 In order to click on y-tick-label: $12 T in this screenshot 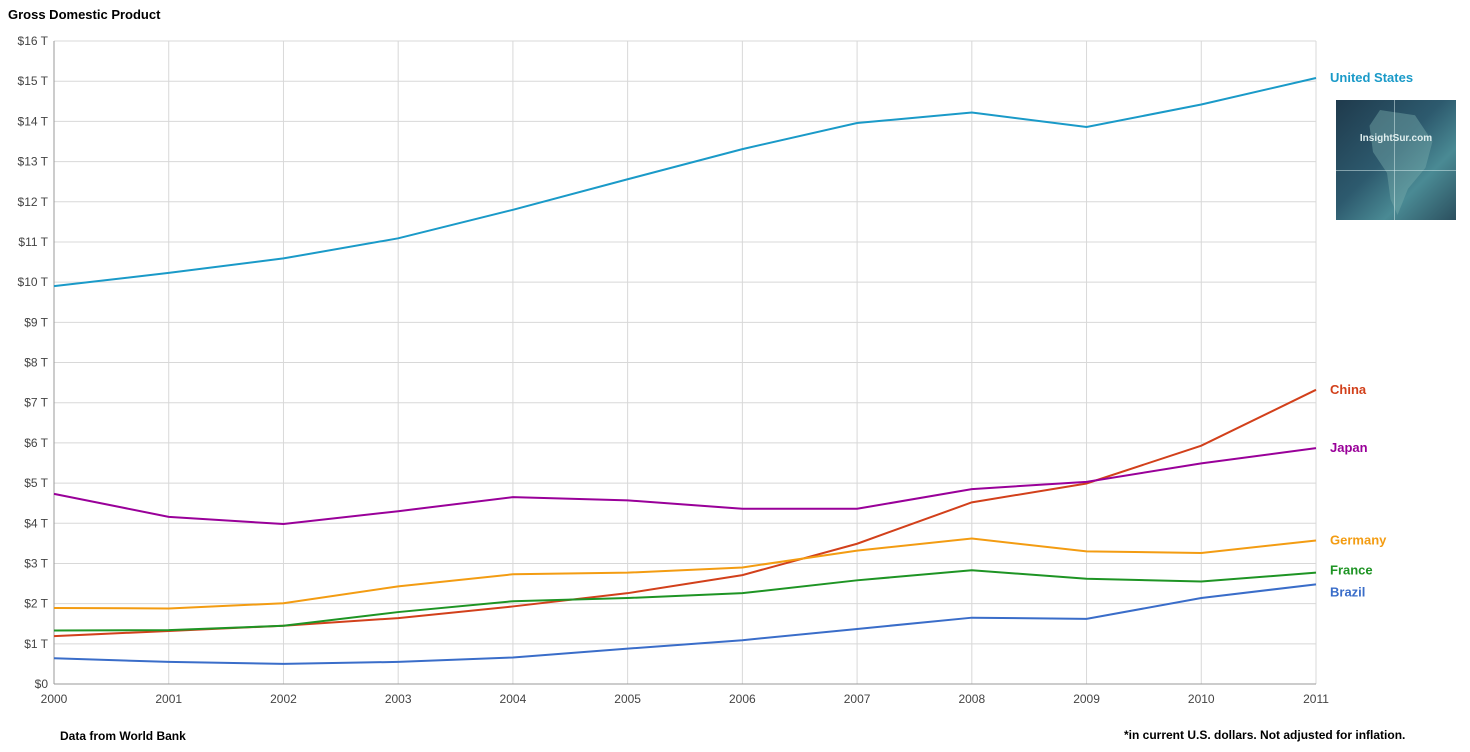, I will do `click(33, 202)`.